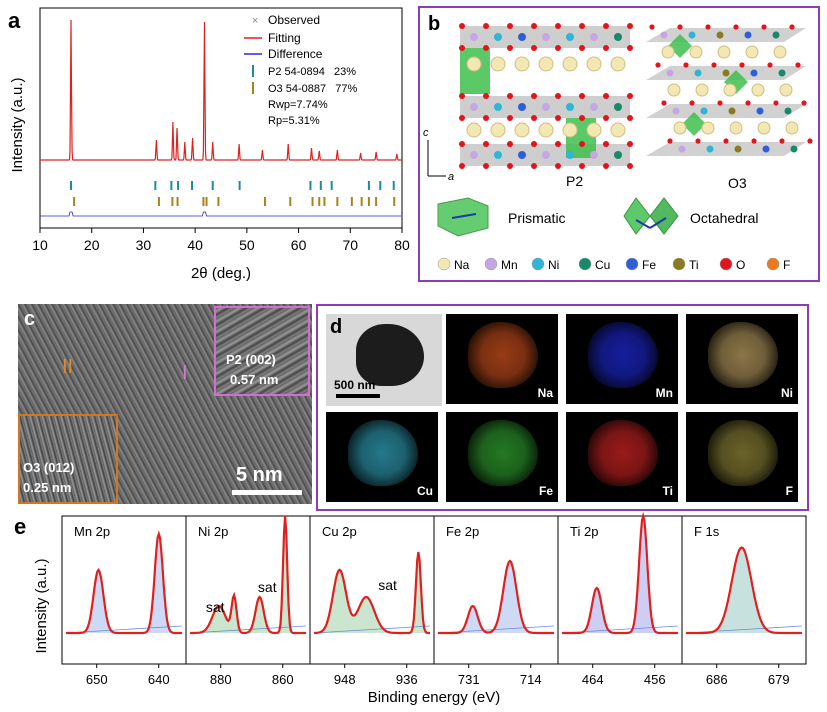 Image resolution: width=827 pixels, height=712 pixels. What do you see at coordinates (47, 487) in the screenshot?
I see `o3-inset-spacing: 0.25 nm` at bounding box center [47, 487].